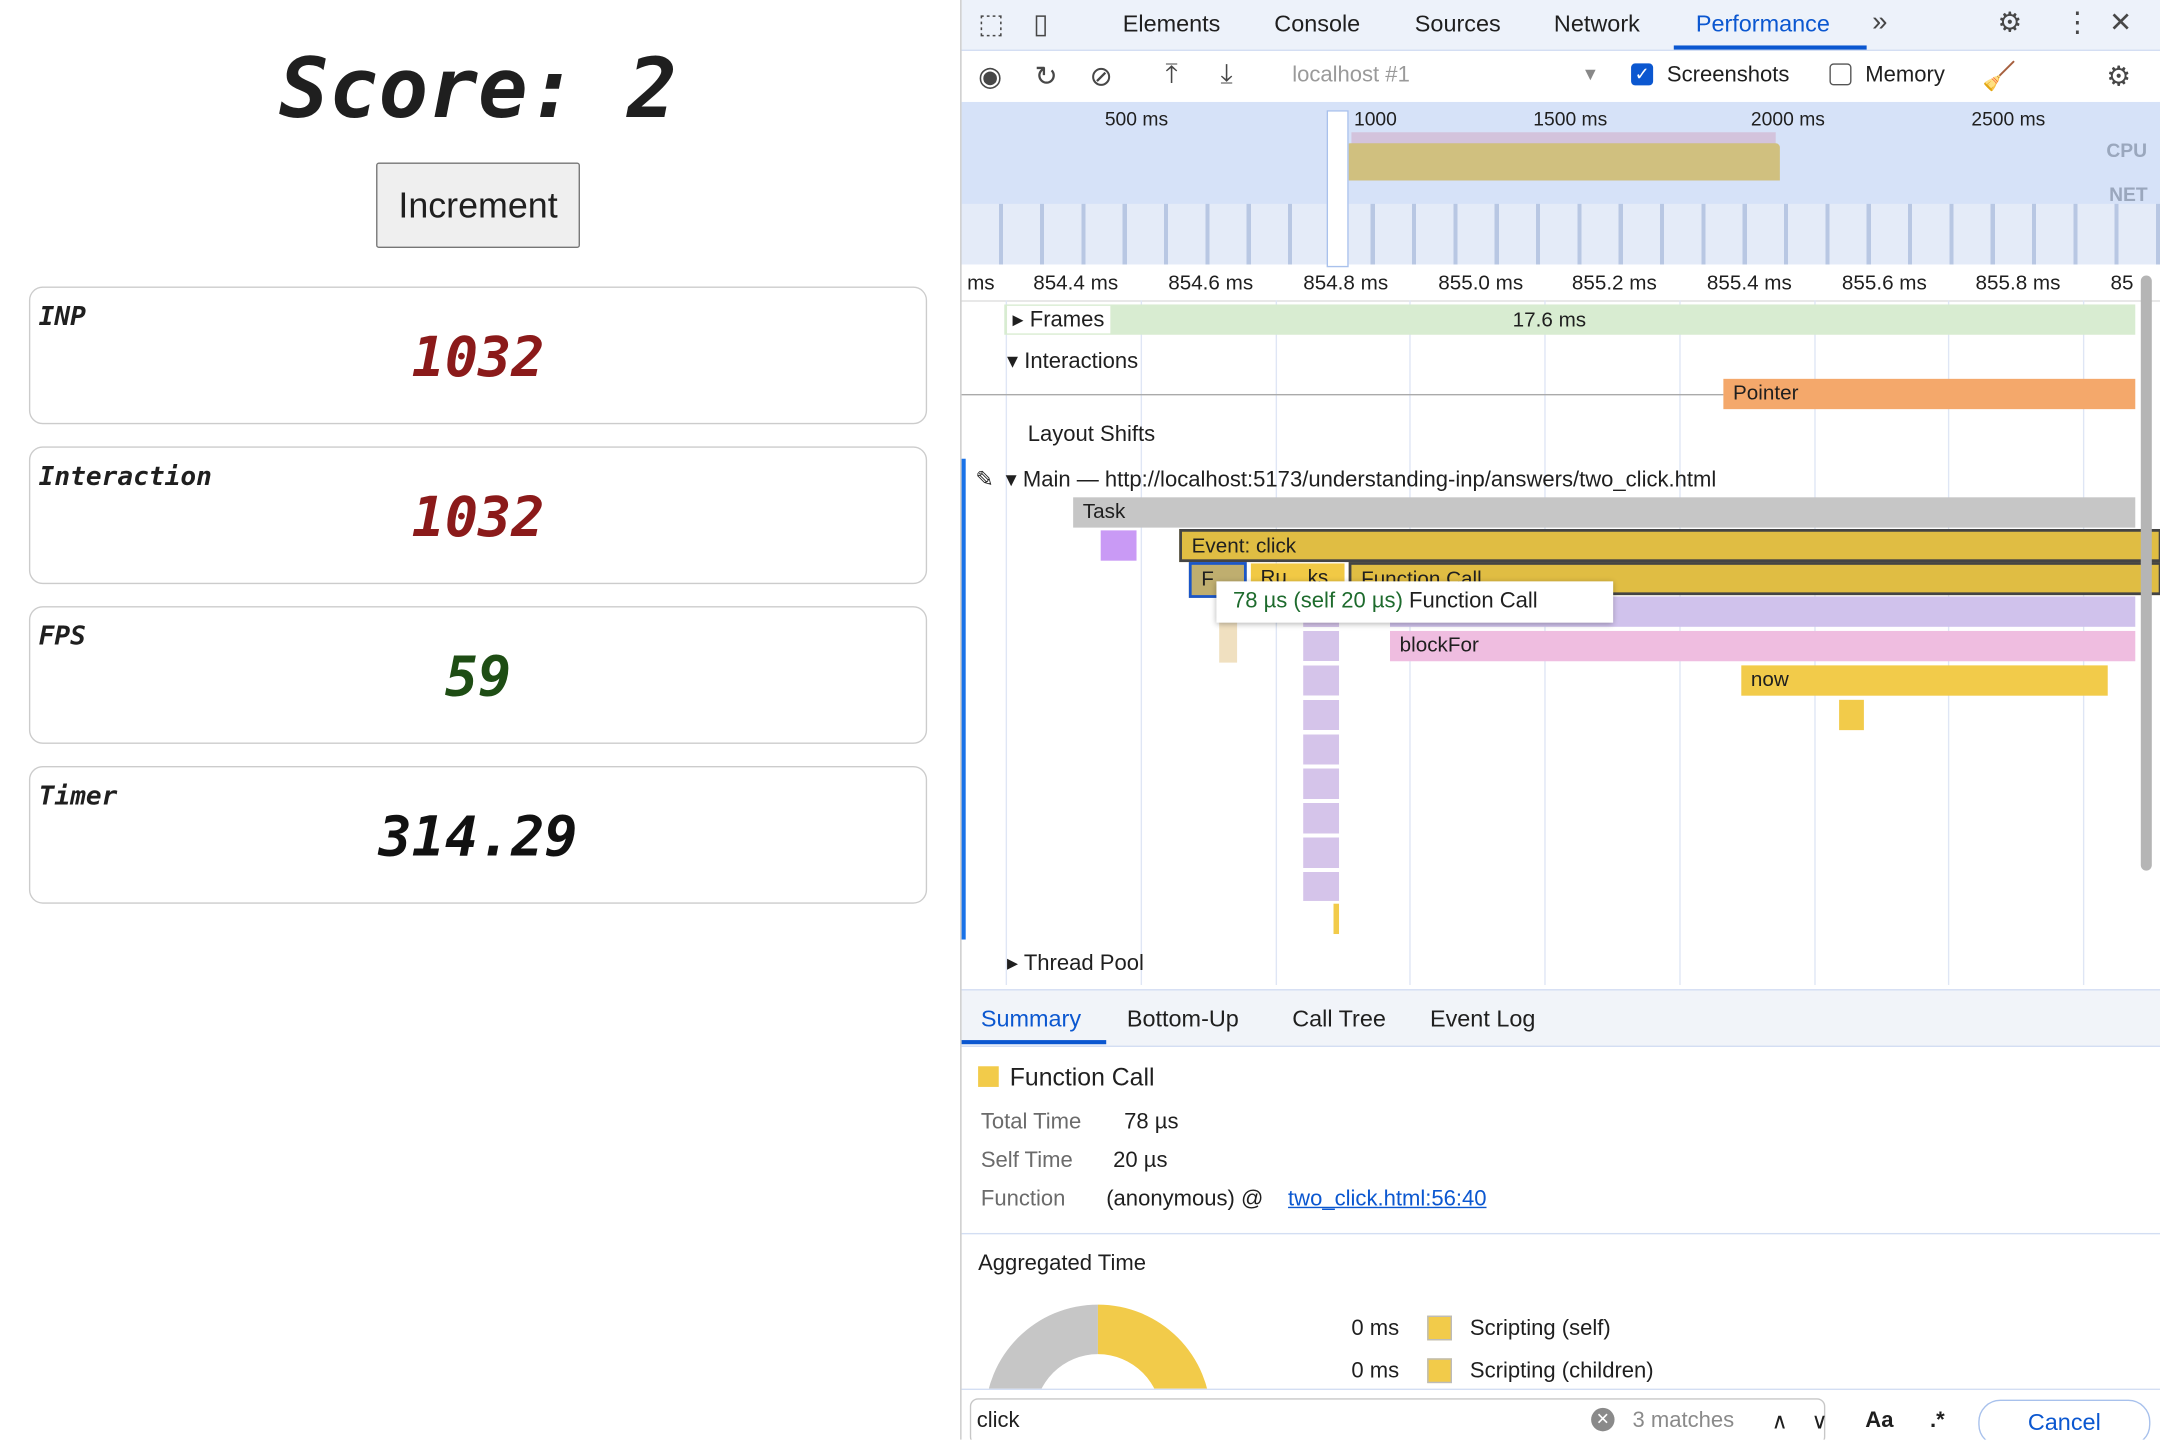 The width and height of the screenshot is (2160, 1440). Describe the element at coordinates (1596, 24) in the screenshot. I see `tab-network: Network` at that location.